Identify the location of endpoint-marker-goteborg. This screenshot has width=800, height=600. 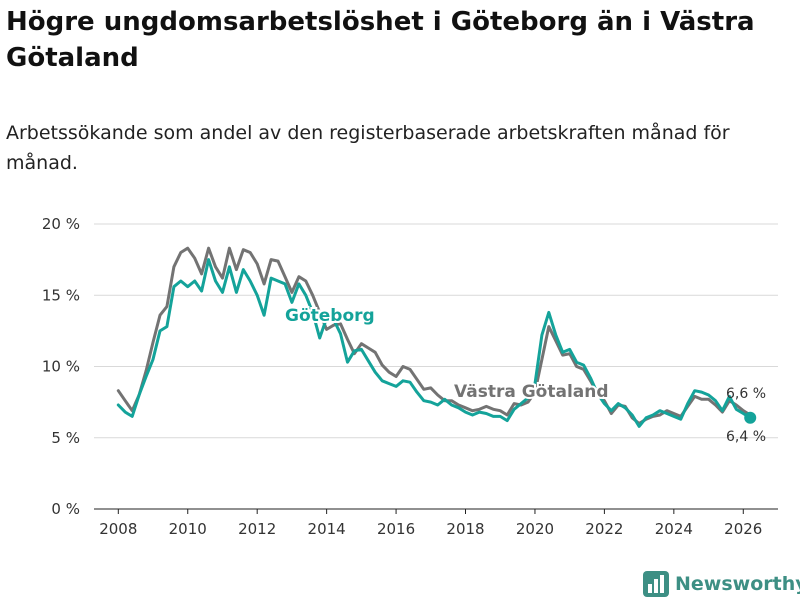
(750, 417).